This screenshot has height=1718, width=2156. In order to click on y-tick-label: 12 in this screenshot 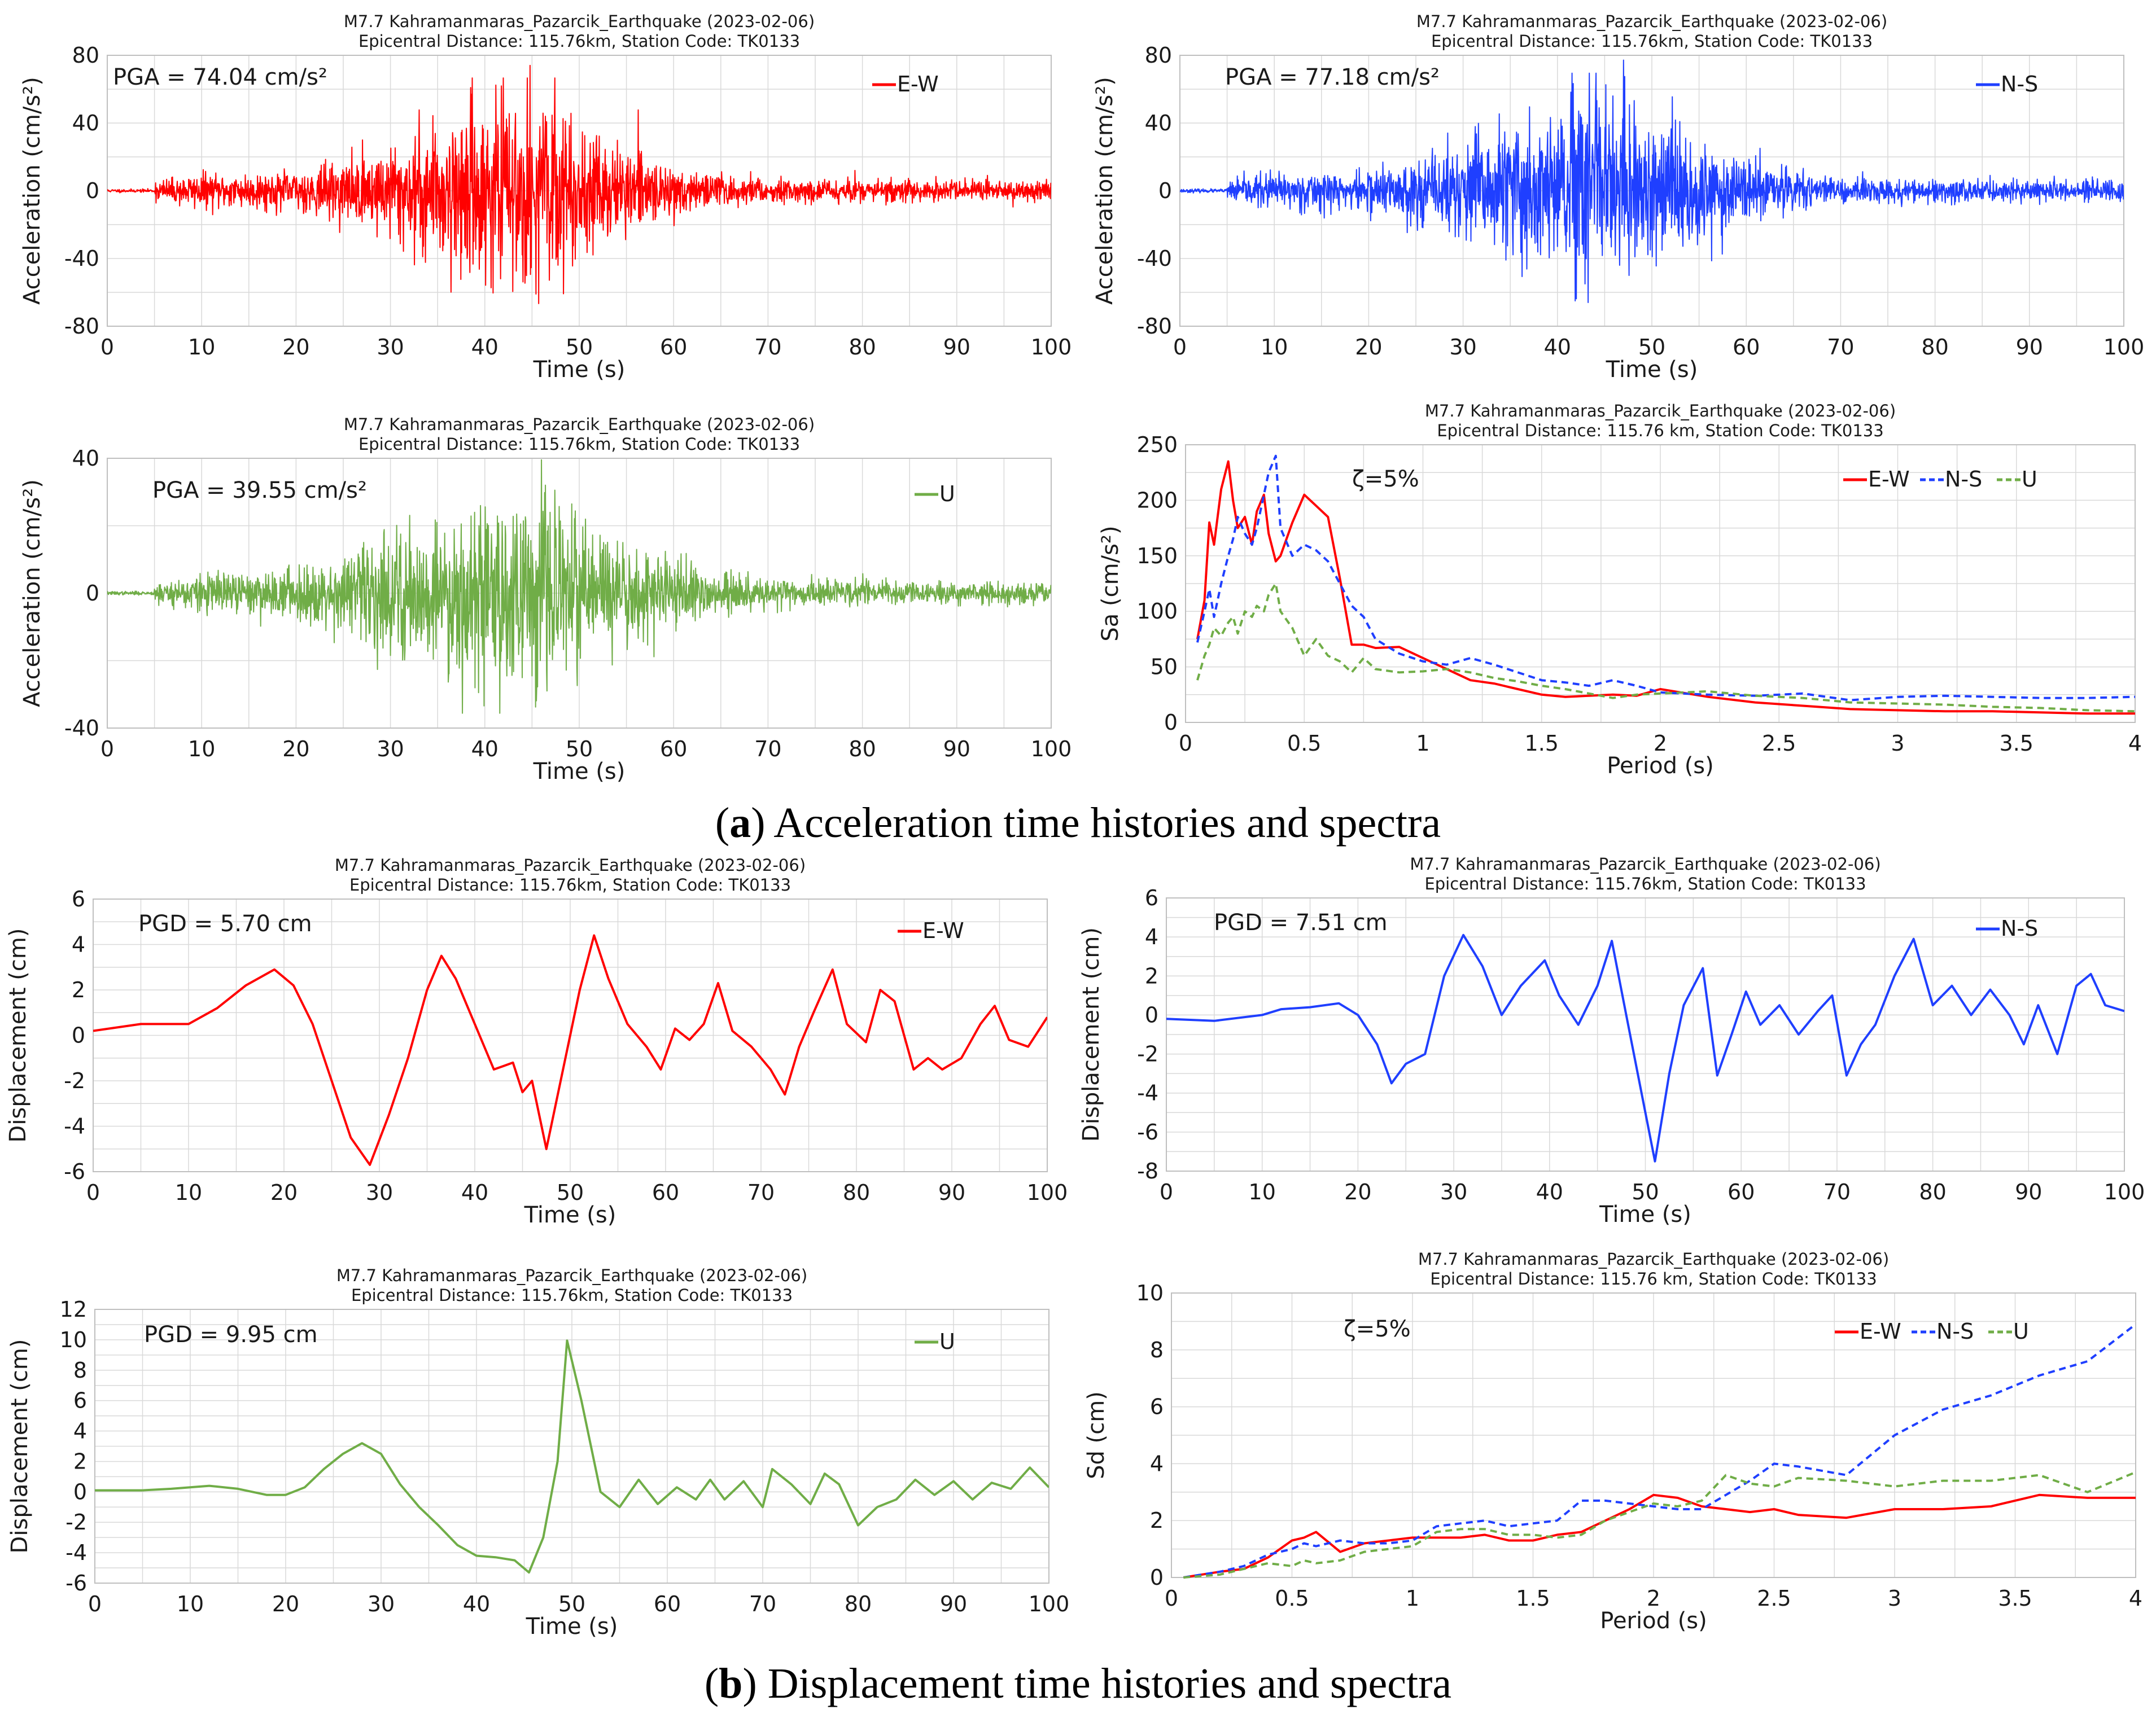, I will do `click(73, 1309)`.